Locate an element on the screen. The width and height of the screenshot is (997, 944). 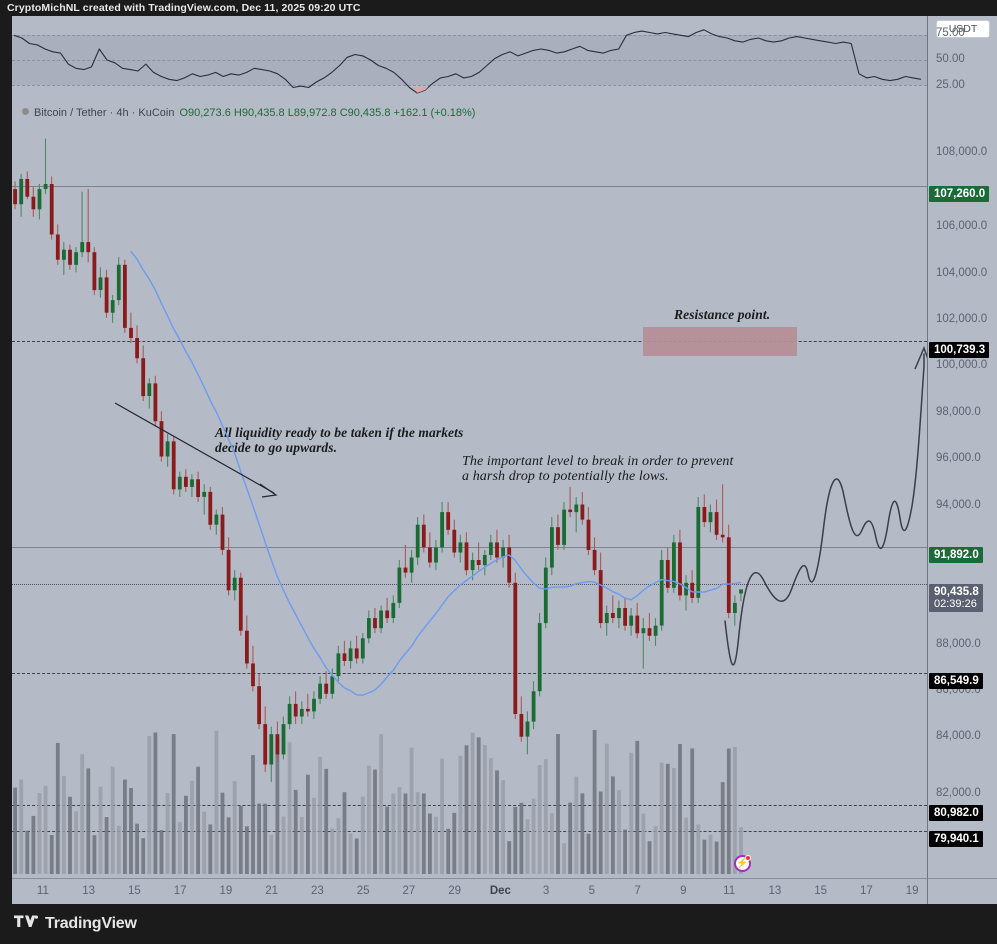
price-axis-tick-104000: 104,000.0 is located at coordinates (962, 273).